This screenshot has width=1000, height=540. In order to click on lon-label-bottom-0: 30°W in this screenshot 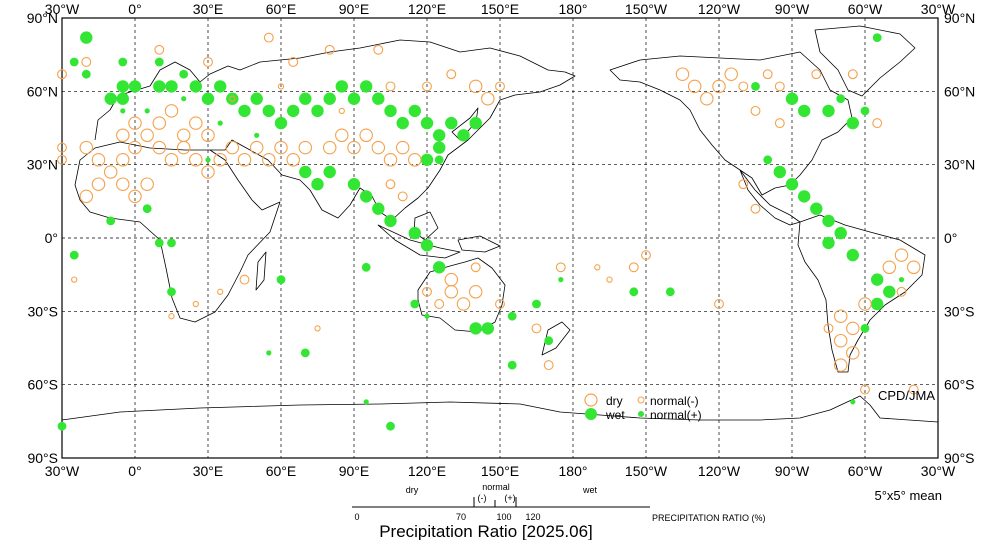, I will do `click(62, 471)`.